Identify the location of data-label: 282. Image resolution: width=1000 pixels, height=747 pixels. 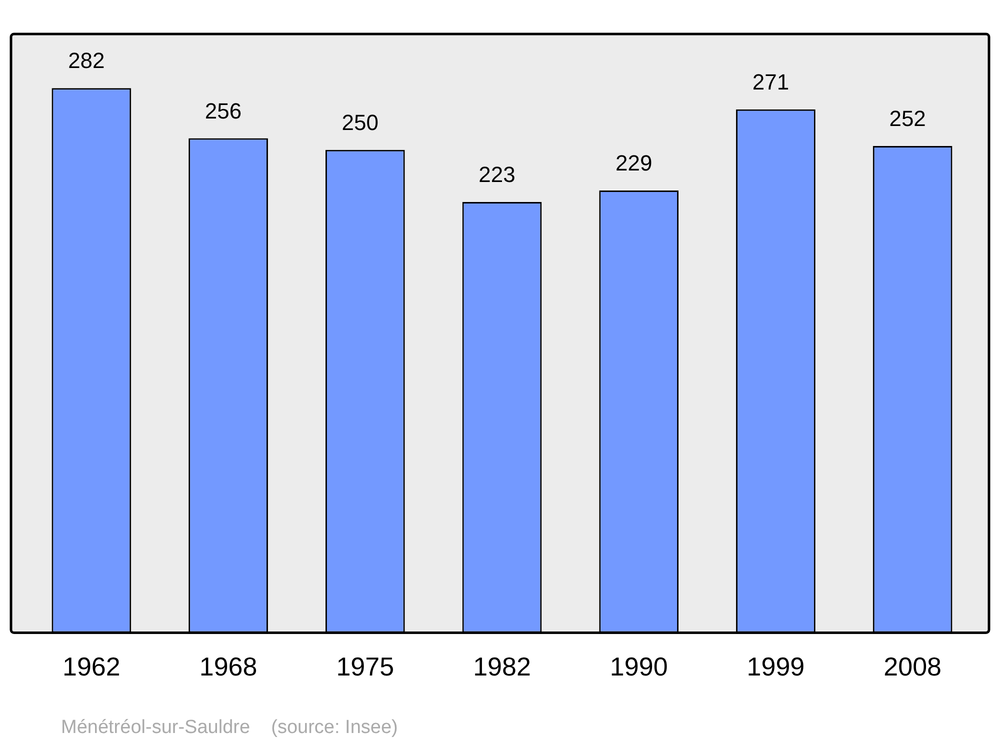
(86, 61).